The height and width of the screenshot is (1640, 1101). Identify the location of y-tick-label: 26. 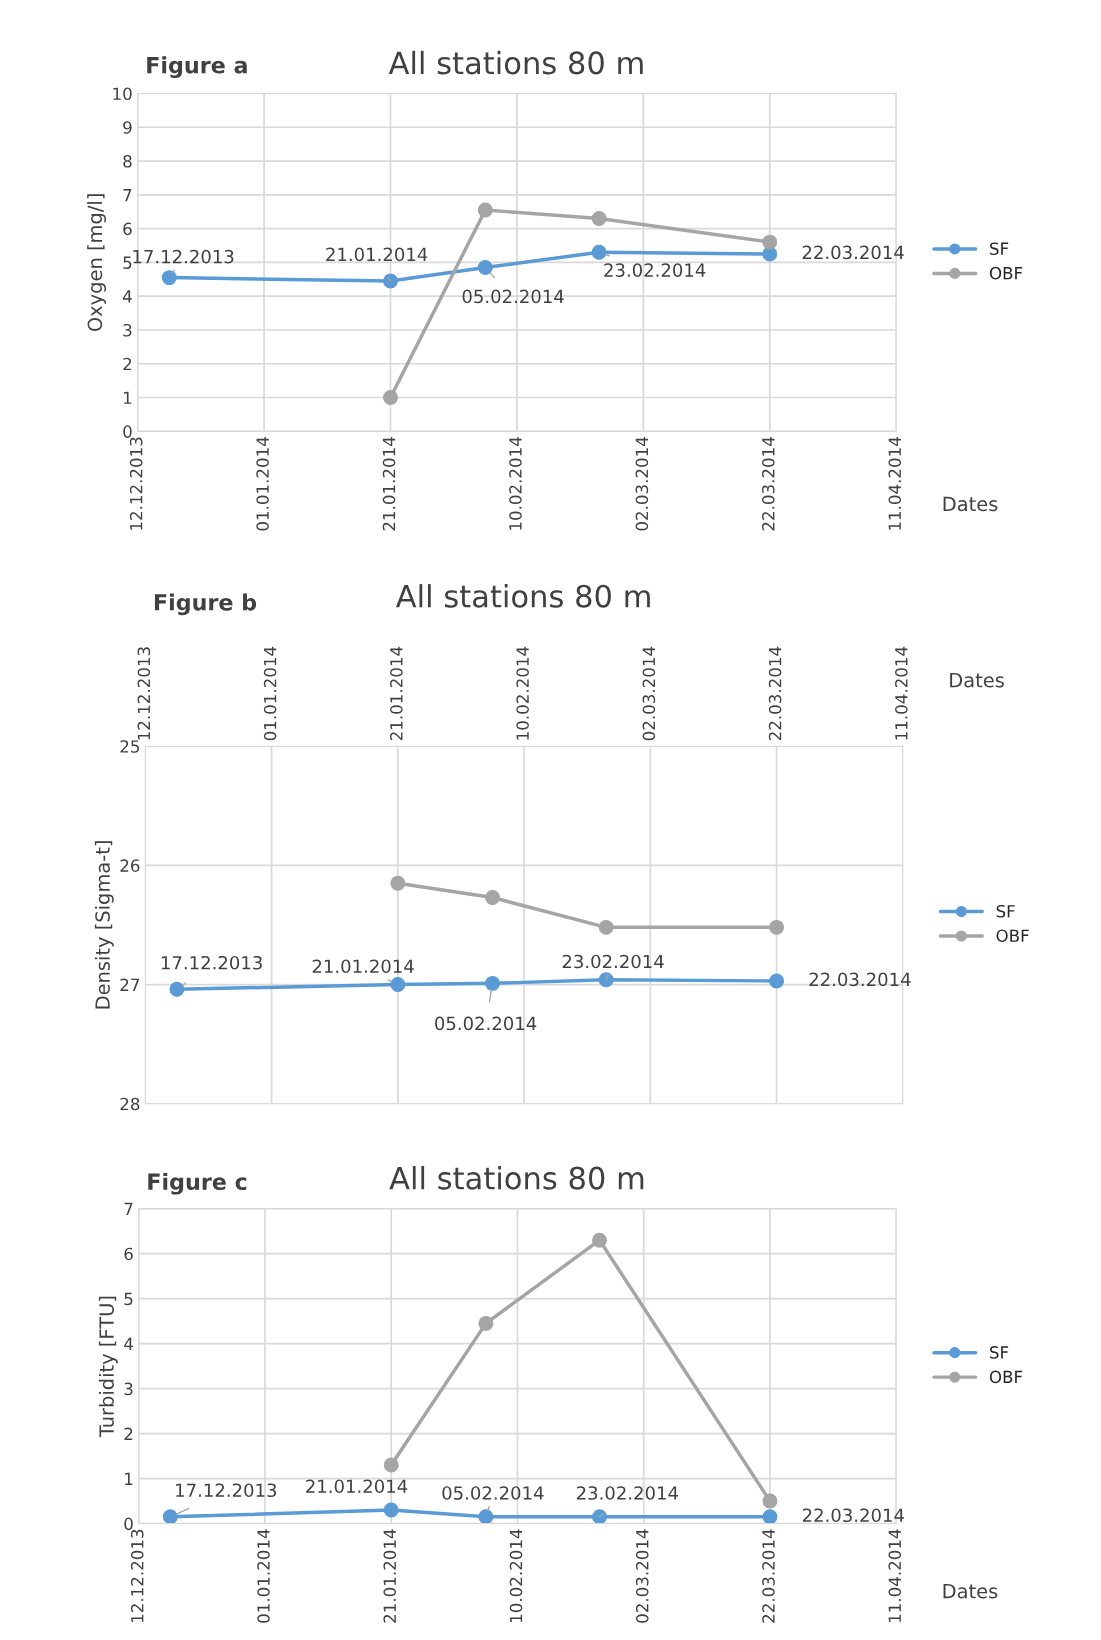
(130, 865).